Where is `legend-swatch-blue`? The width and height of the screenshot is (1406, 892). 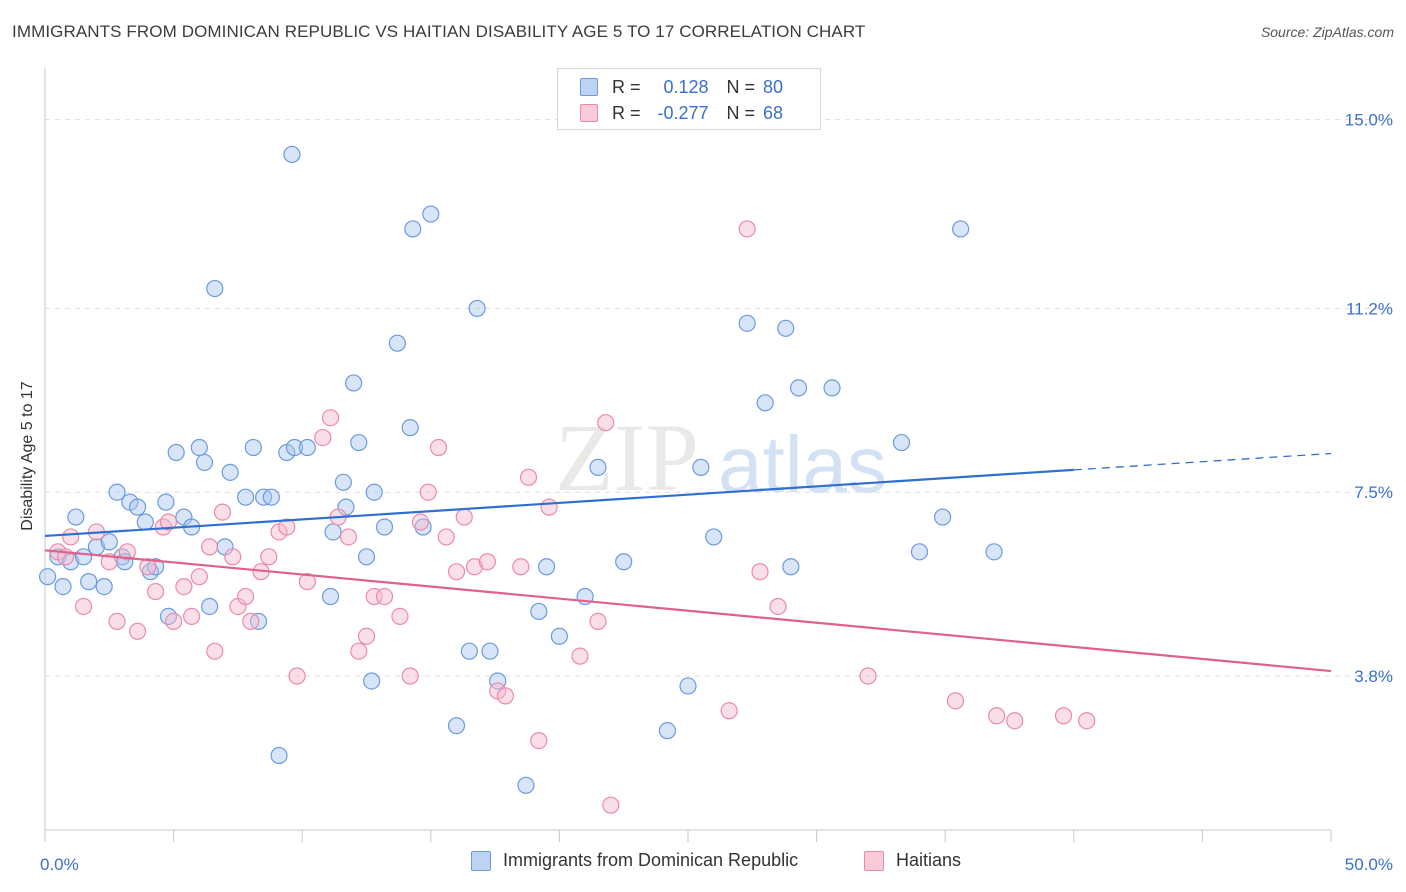 legend-swatch-blue is located at coordinates (589, 87).